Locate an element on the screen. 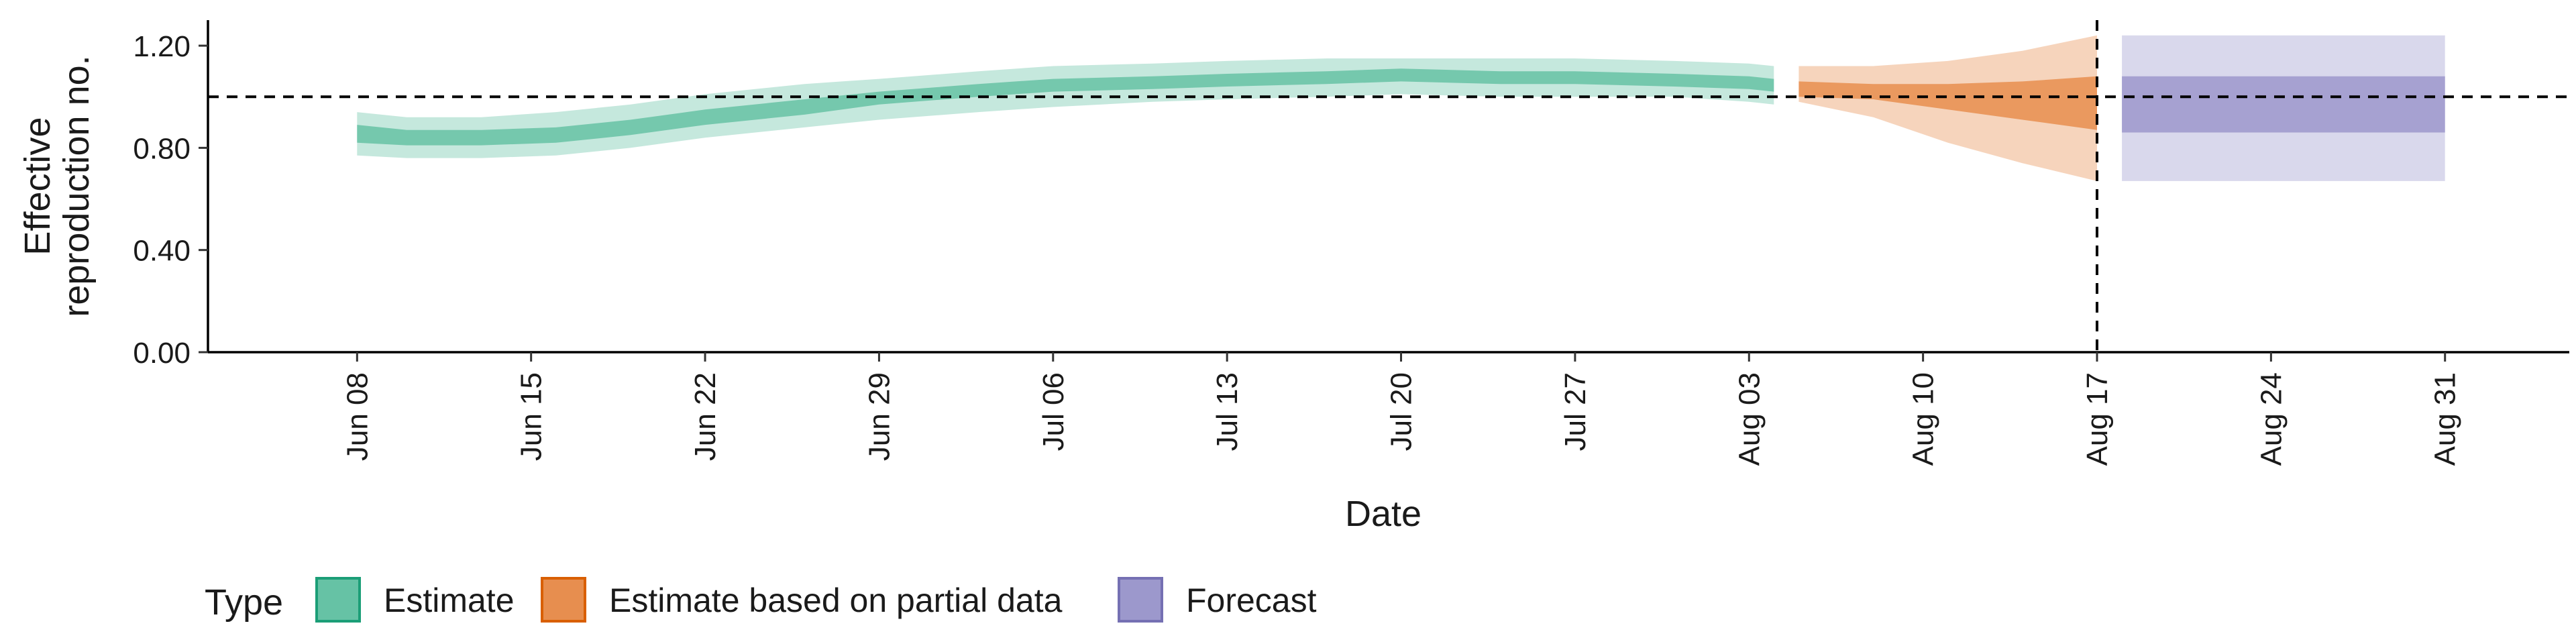 The image size is (2576, 644). x-tick-label: Jun 08 is located at coordinates (357, 416).